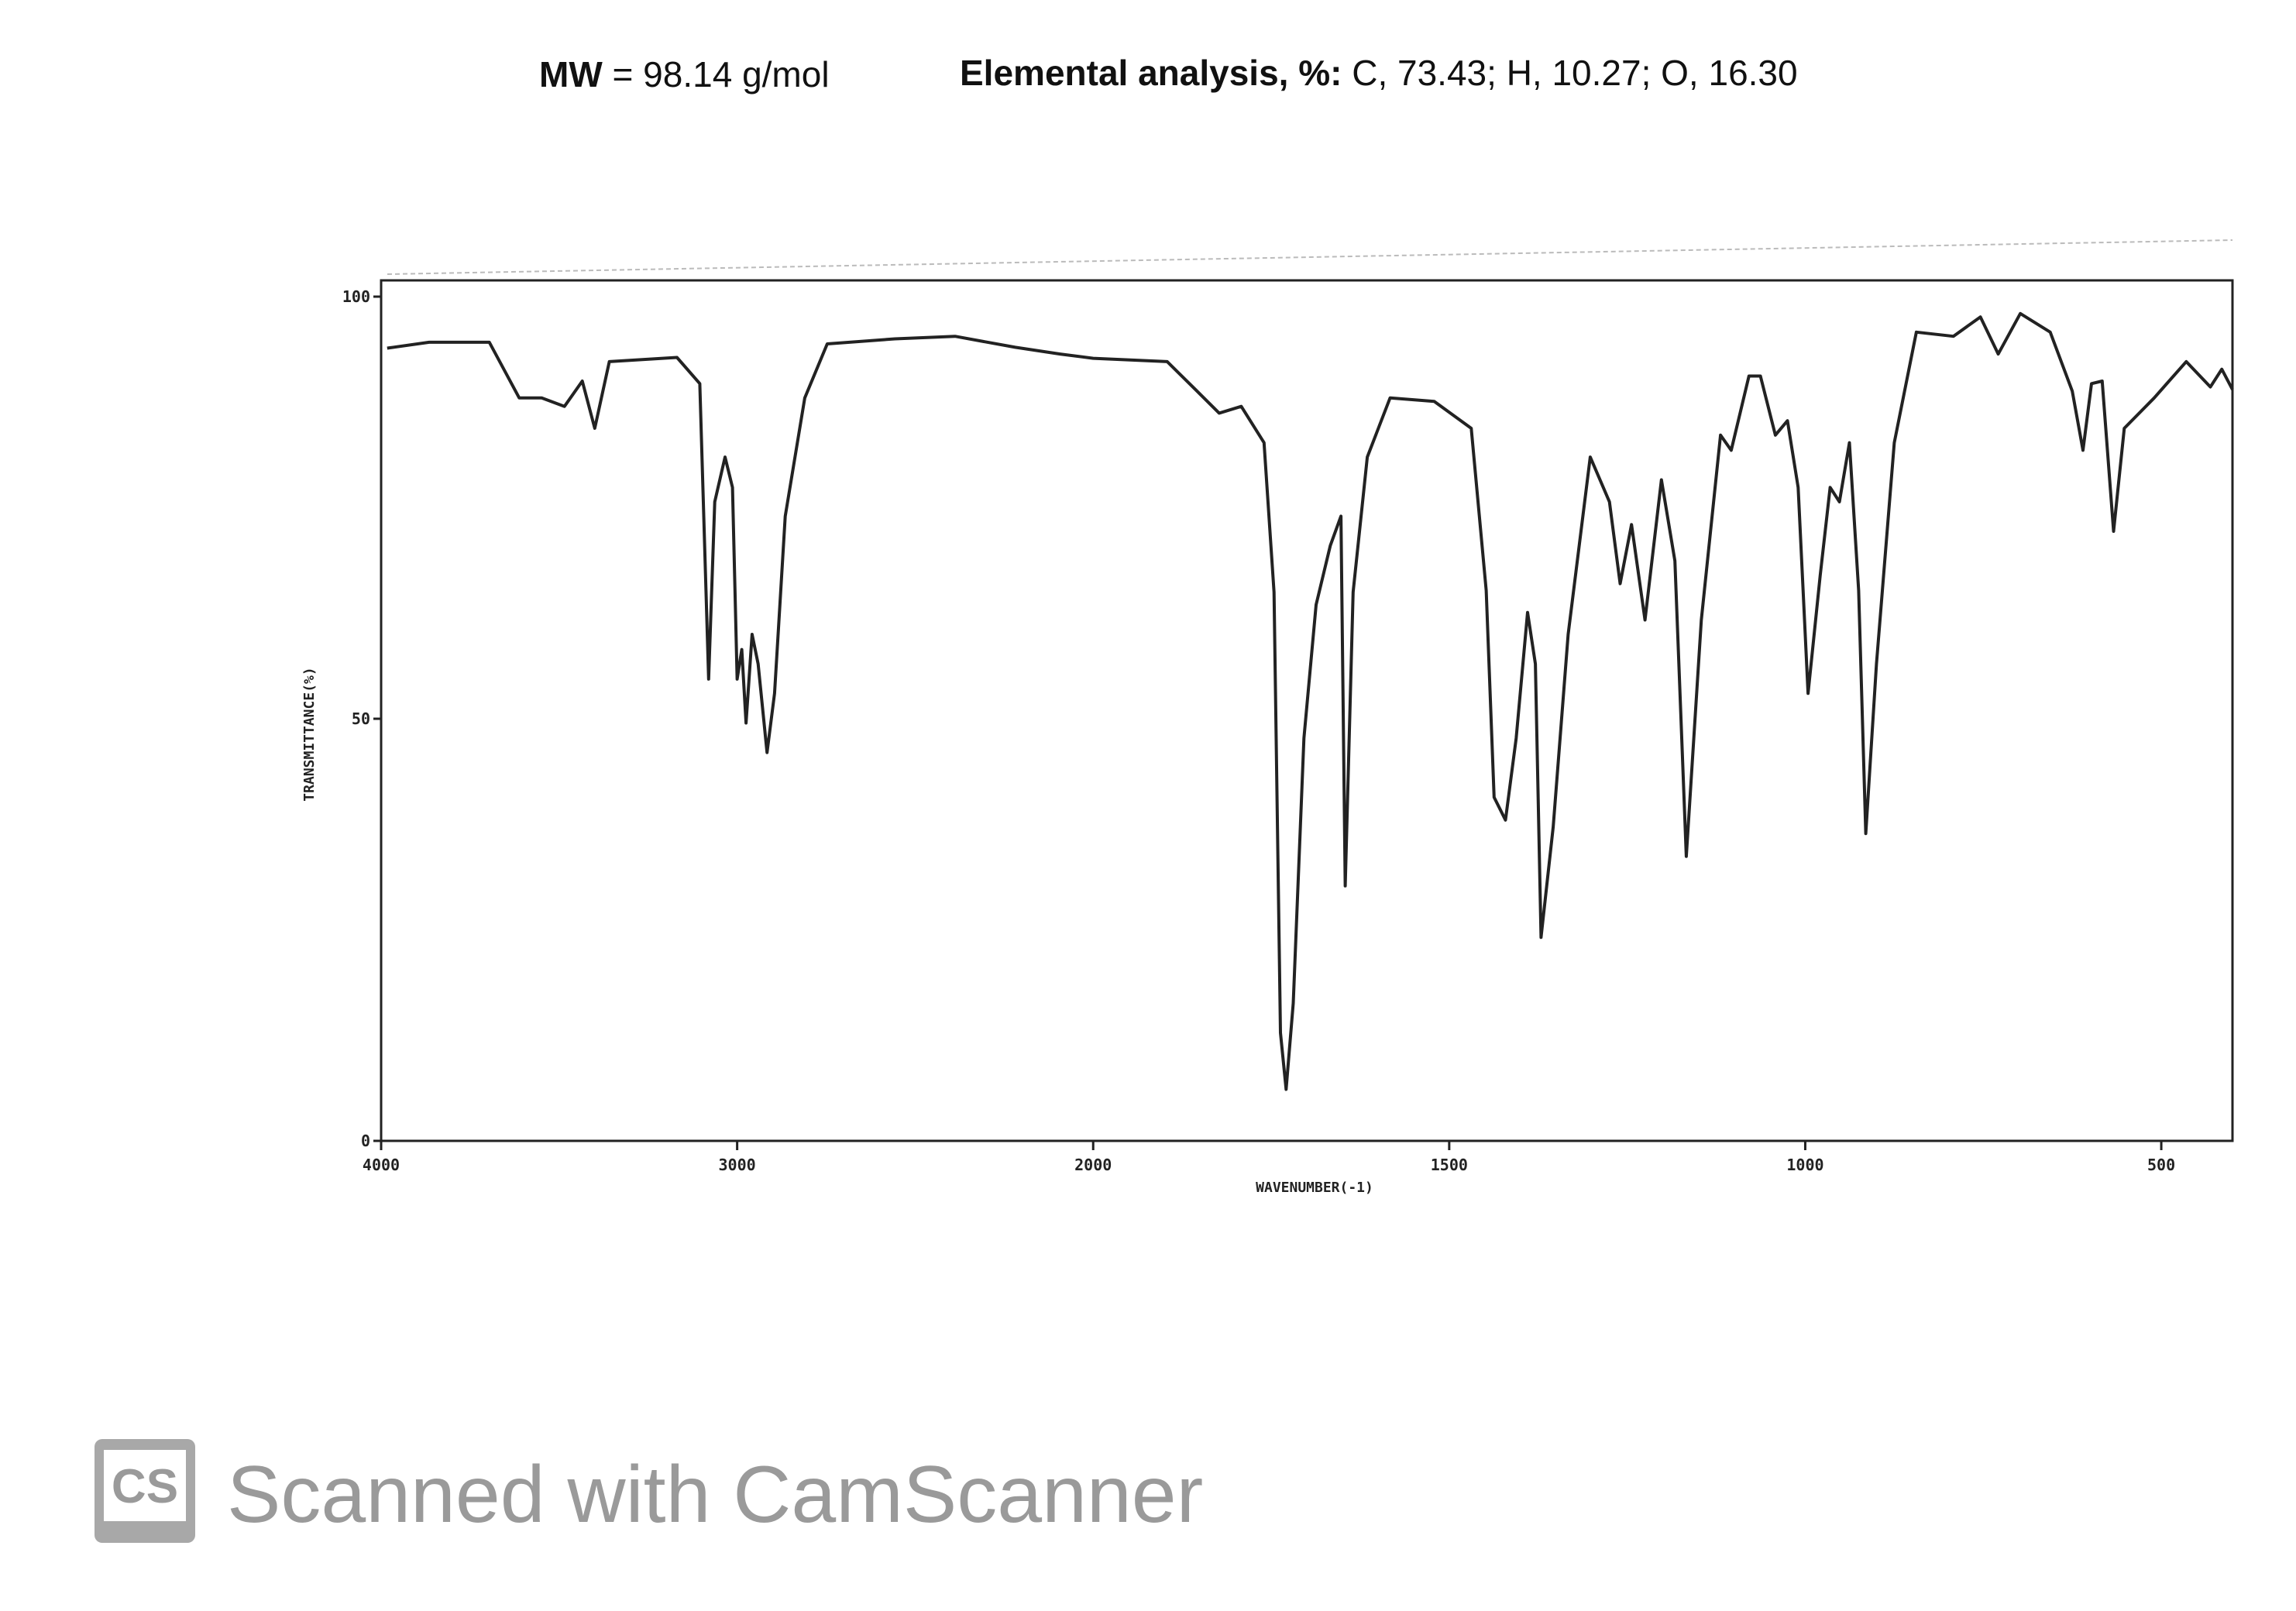 Image resolution: width=2296 pixels, height=1611 pixels. Describe the element at coordinates (1314, 1188) in the screenshot. I see `x-axis-label: WAVENUMBER(-1)` at that location.